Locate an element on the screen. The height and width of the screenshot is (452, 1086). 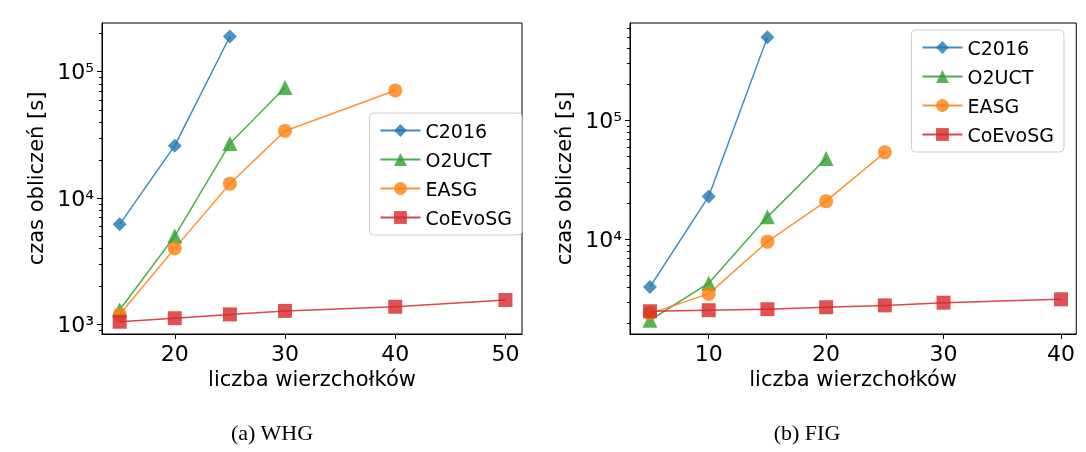
x-tick-label: 50 is located at coordinates (505, 353).